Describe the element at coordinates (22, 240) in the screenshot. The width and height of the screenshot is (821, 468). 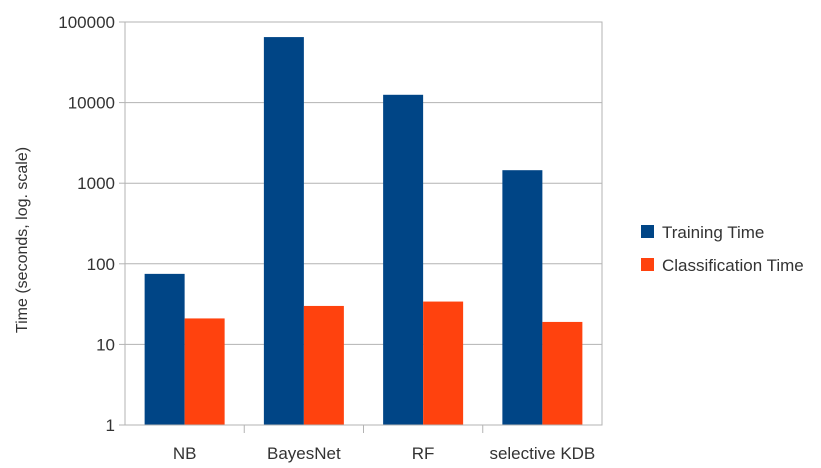
I see `y-axis-title: Time (seconds, log. scale)` at that location.